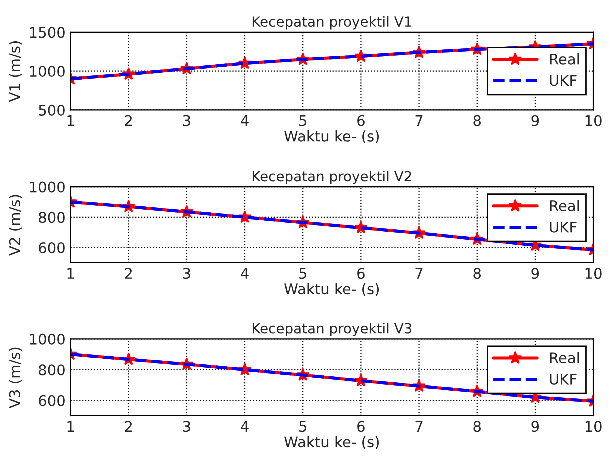 This screenshot has height=463, width=610. I want to click on chart-title: Kecepatan proyektil V1, so click(332, 23).